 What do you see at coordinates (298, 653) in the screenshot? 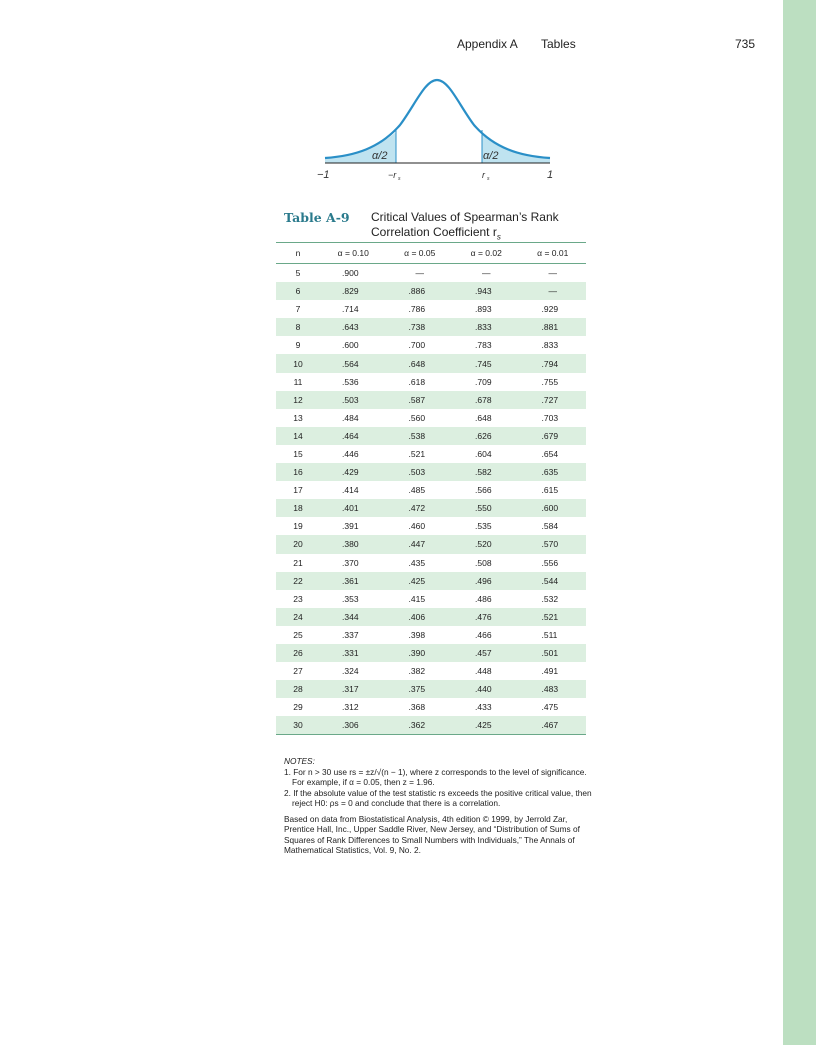
I see `row-n-cell: 26` at bounding box center [298, 653].